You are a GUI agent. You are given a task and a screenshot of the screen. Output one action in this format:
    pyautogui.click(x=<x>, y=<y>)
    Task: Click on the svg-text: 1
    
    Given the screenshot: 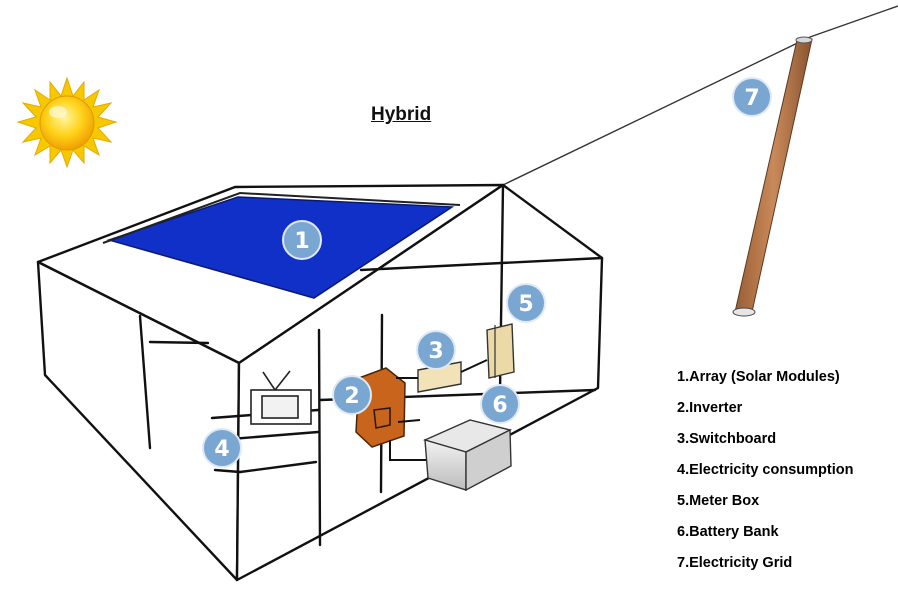 What is the action you would take?
    pyautogui.click(x=301, y=241)
    